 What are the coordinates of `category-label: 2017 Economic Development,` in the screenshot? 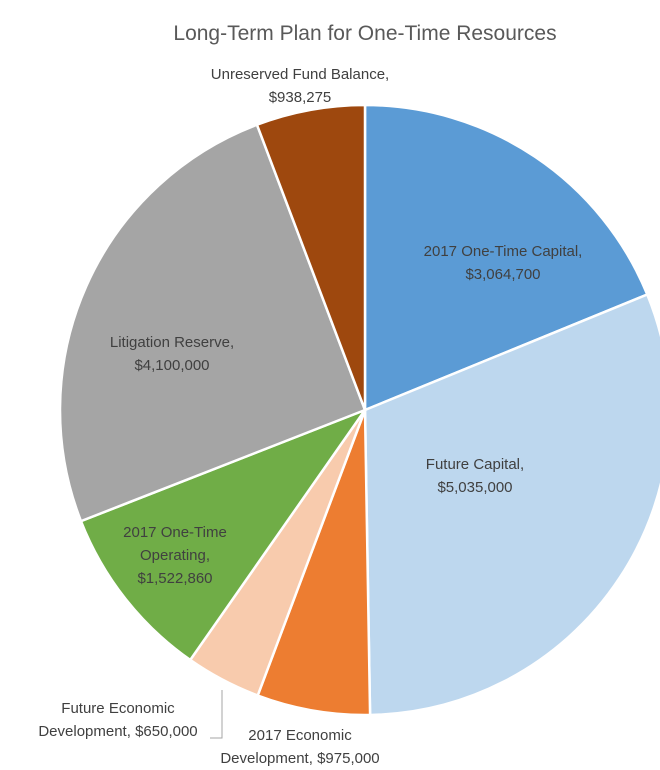 It's located at (286, 747).